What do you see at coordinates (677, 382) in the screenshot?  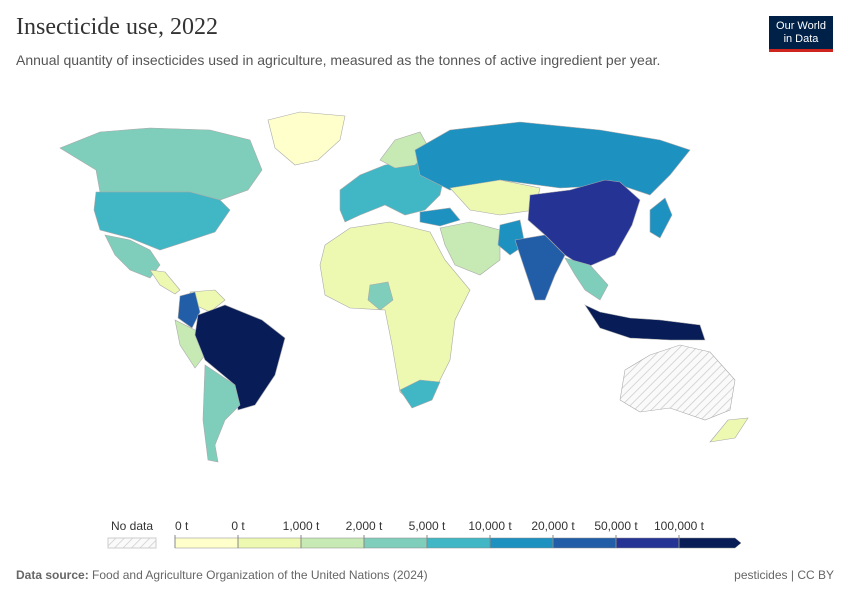 I see `australia` at bounding box center [677, 382].